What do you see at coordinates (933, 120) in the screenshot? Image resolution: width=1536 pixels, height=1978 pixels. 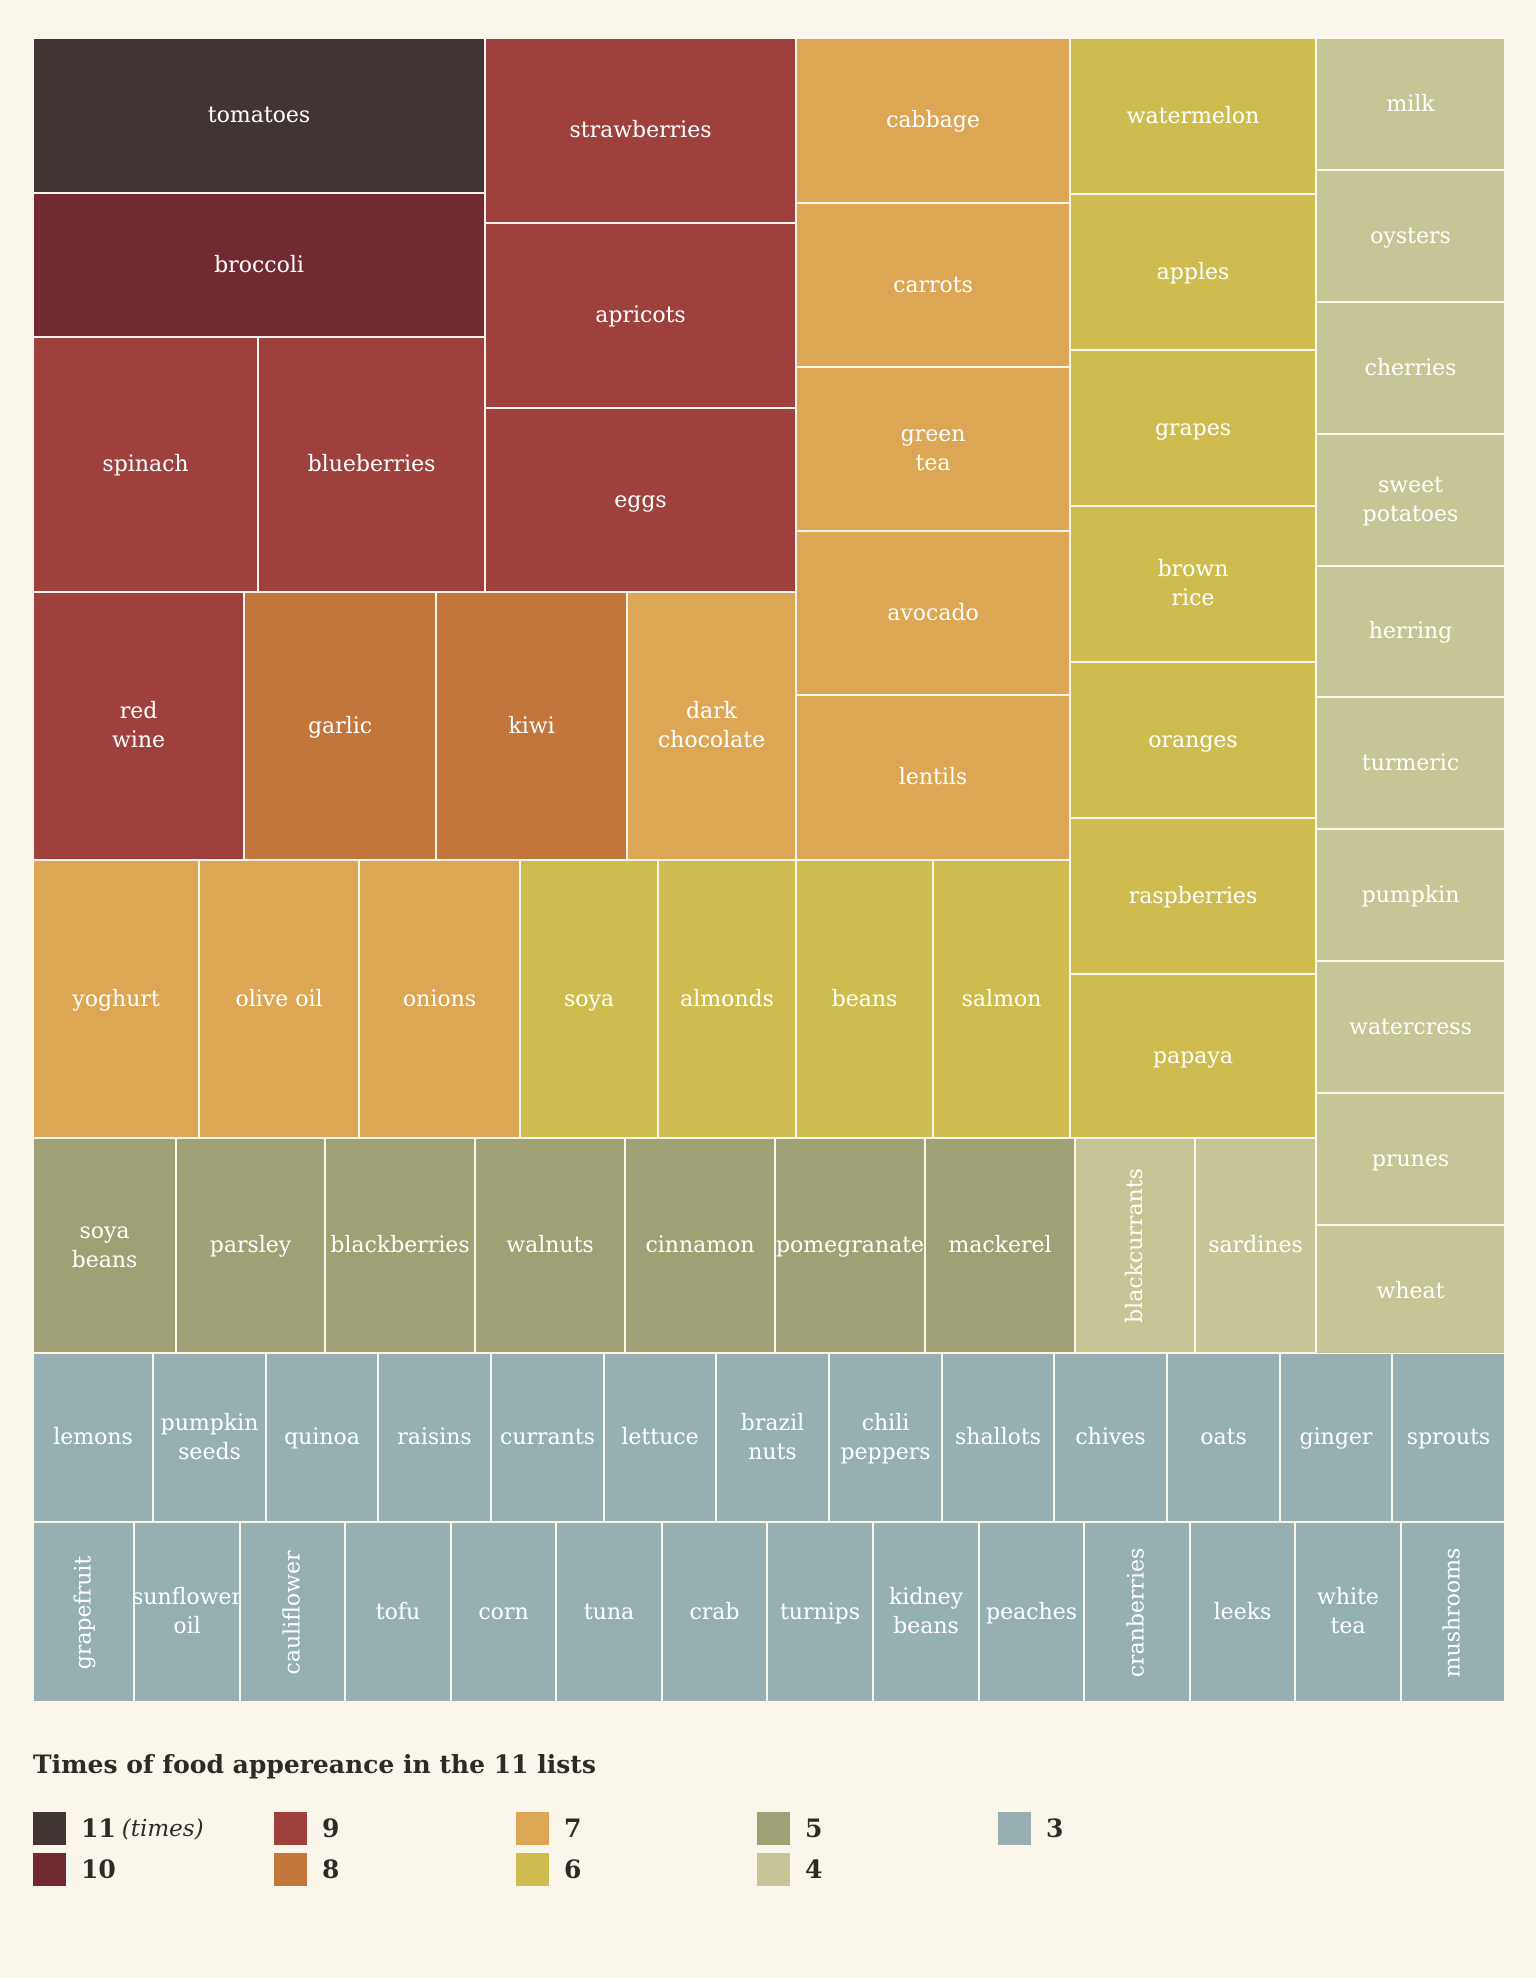 I see `tile-label: cabbage` at bounding box center [933, 120].